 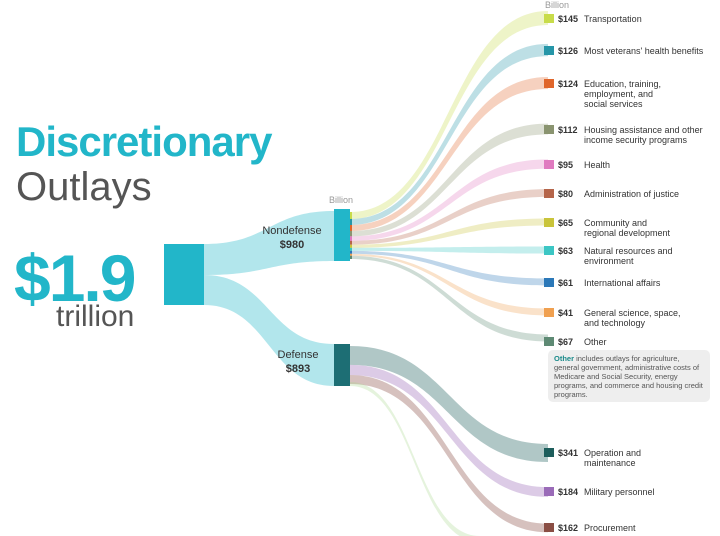 What do you see at coordinates (568, 19) in the screenshot?
I see `item-amount: $145` at bounding box center [568, 19].